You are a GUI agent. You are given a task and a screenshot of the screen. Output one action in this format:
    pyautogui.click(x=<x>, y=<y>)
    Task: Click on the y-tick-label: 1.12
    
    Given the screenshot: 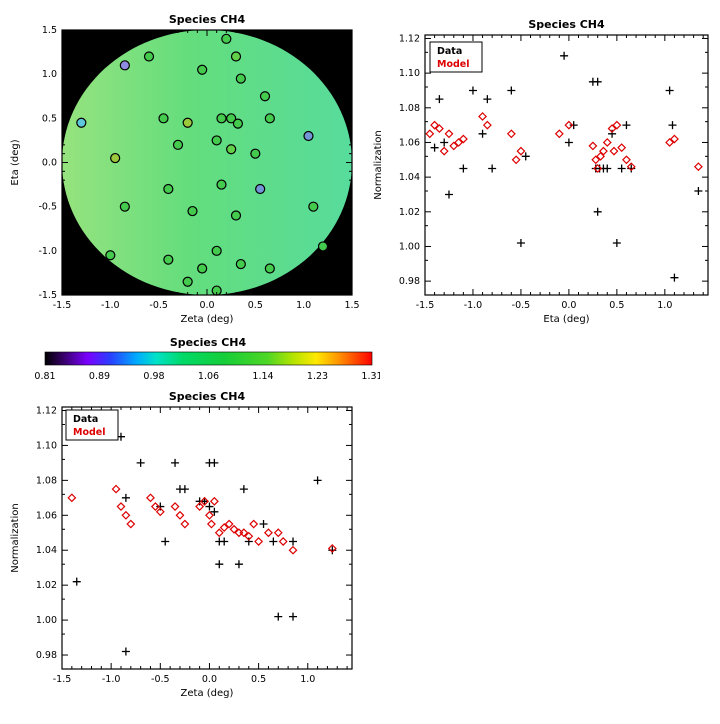 What is the action you would take?
    pyautogui.click(x=409, y=38)
    